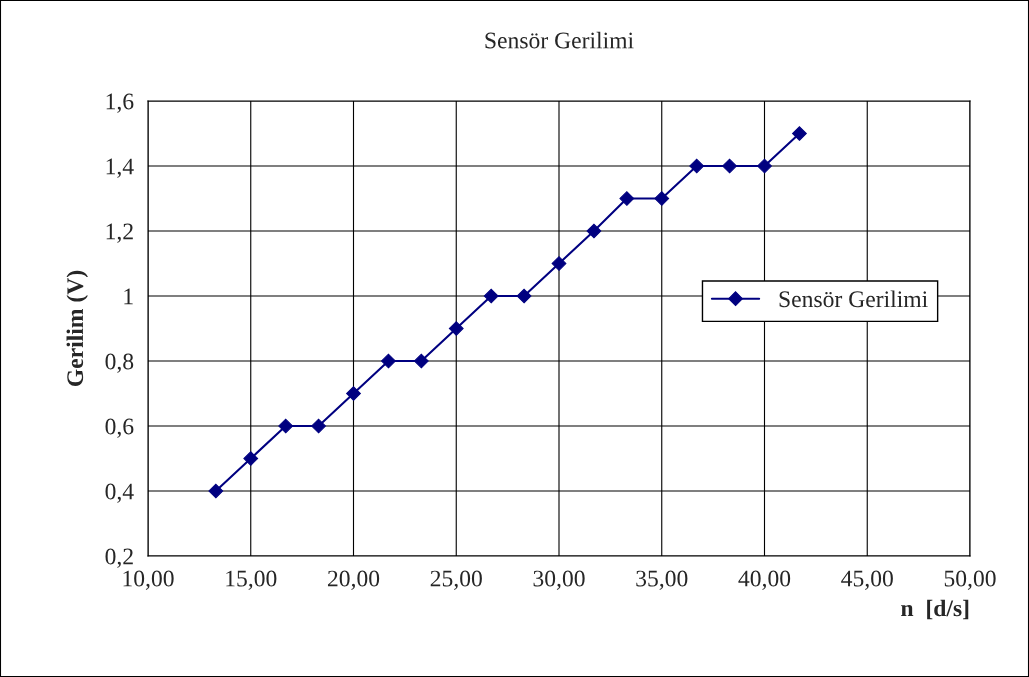 This screenshot has width=1029, height=677. What do you see at coordinates (120, 103) in the screenshot?
I see `y-tick-label: 1,6` at bounding box center [120, 103].